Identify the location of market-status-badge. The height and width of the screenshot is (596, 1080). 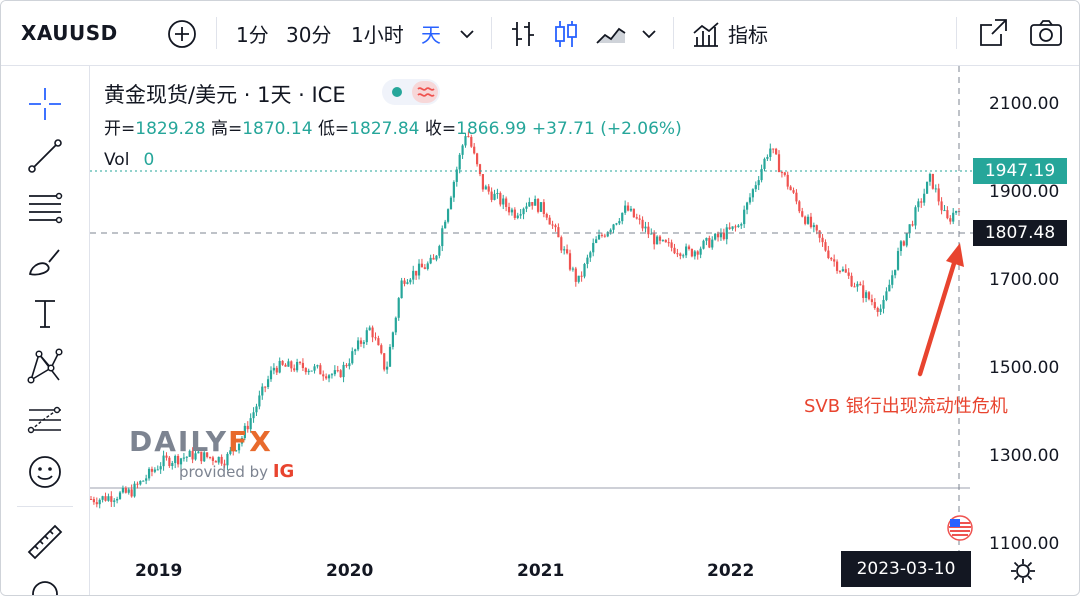
(411, 92).